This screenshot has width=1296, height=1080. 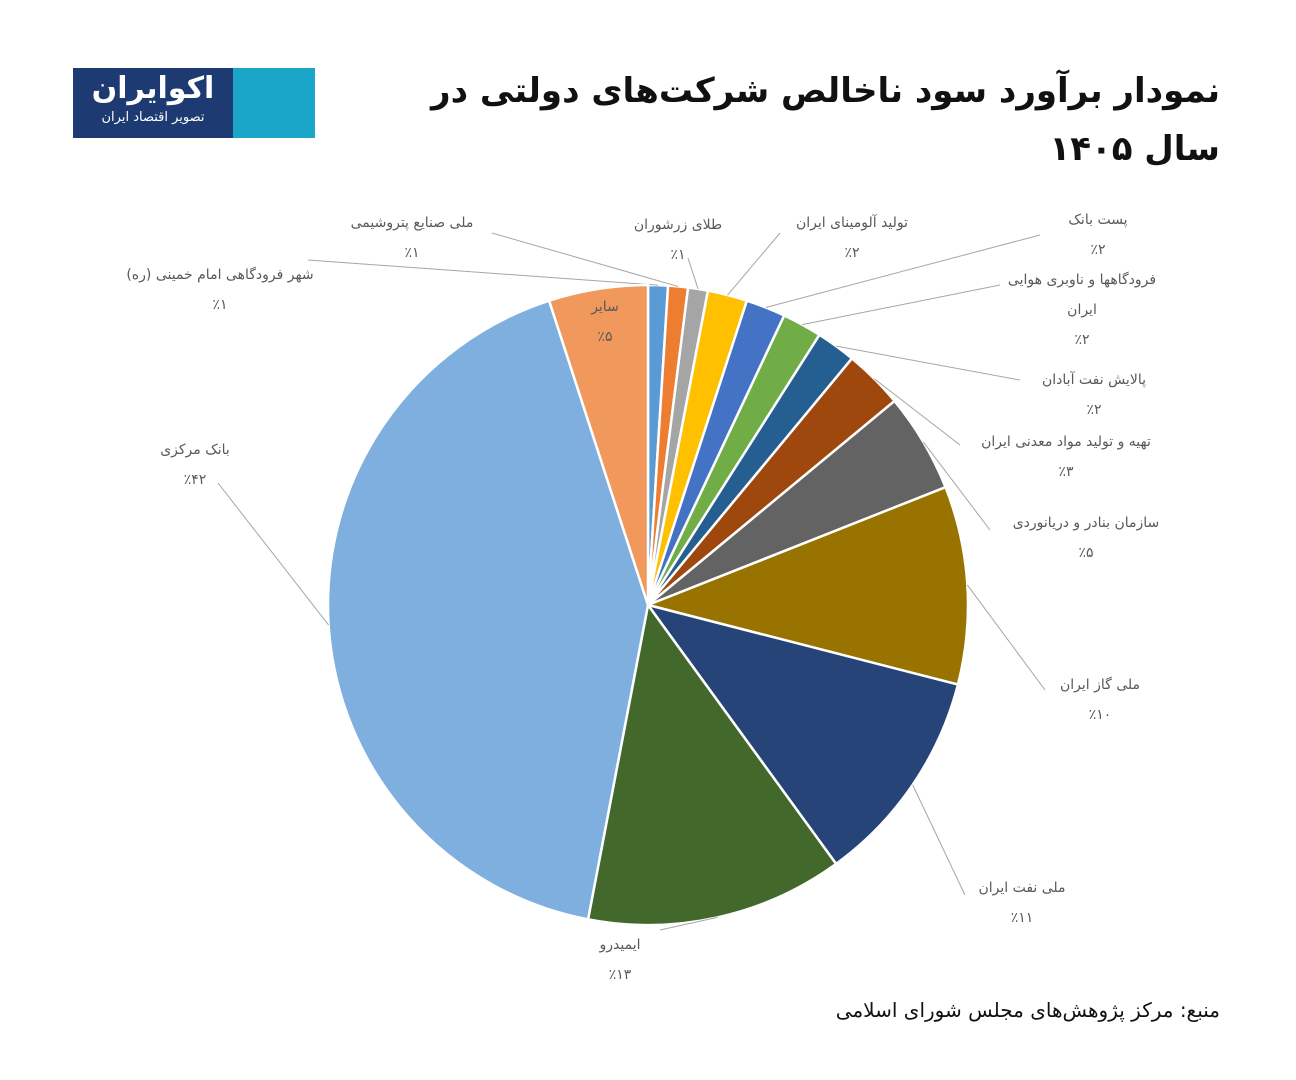 What do you see at coordinates (195, 480) in the screenshot?
I see `value-label: ٪۴۲` at bounding box center [195, 480].